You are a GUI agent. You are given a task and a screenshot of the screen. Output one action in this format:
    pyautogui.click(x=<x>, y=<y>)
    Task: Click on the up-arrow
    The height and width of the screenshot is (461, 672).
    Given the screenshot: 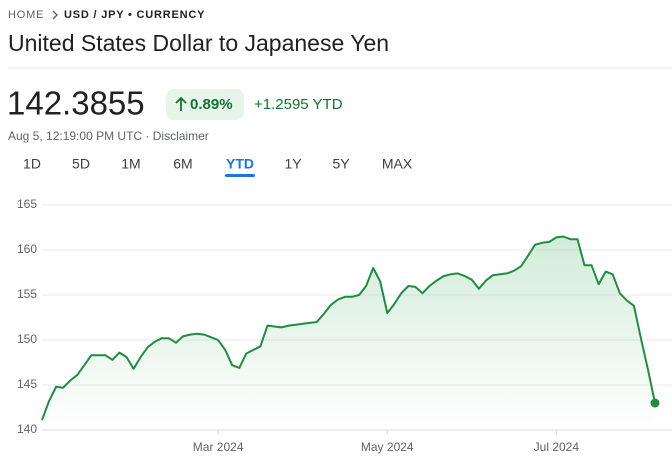 What is the action you would take?
    pyautogui.click(x=181, y=103)
    